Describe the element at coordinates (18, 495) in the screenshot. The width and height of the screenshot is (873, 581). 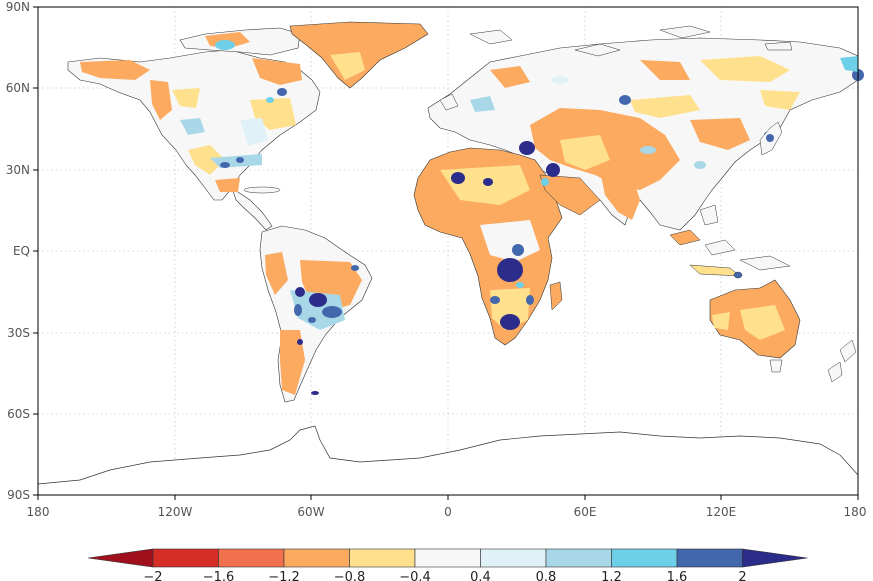
I see `y-label-90s: 90S` at that location.